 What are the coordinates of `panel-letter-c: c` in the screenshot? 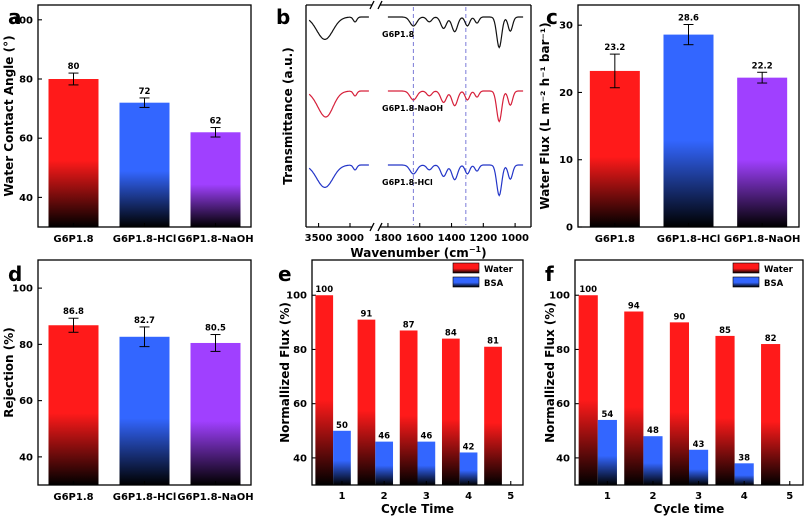 It's located at (552, 17).